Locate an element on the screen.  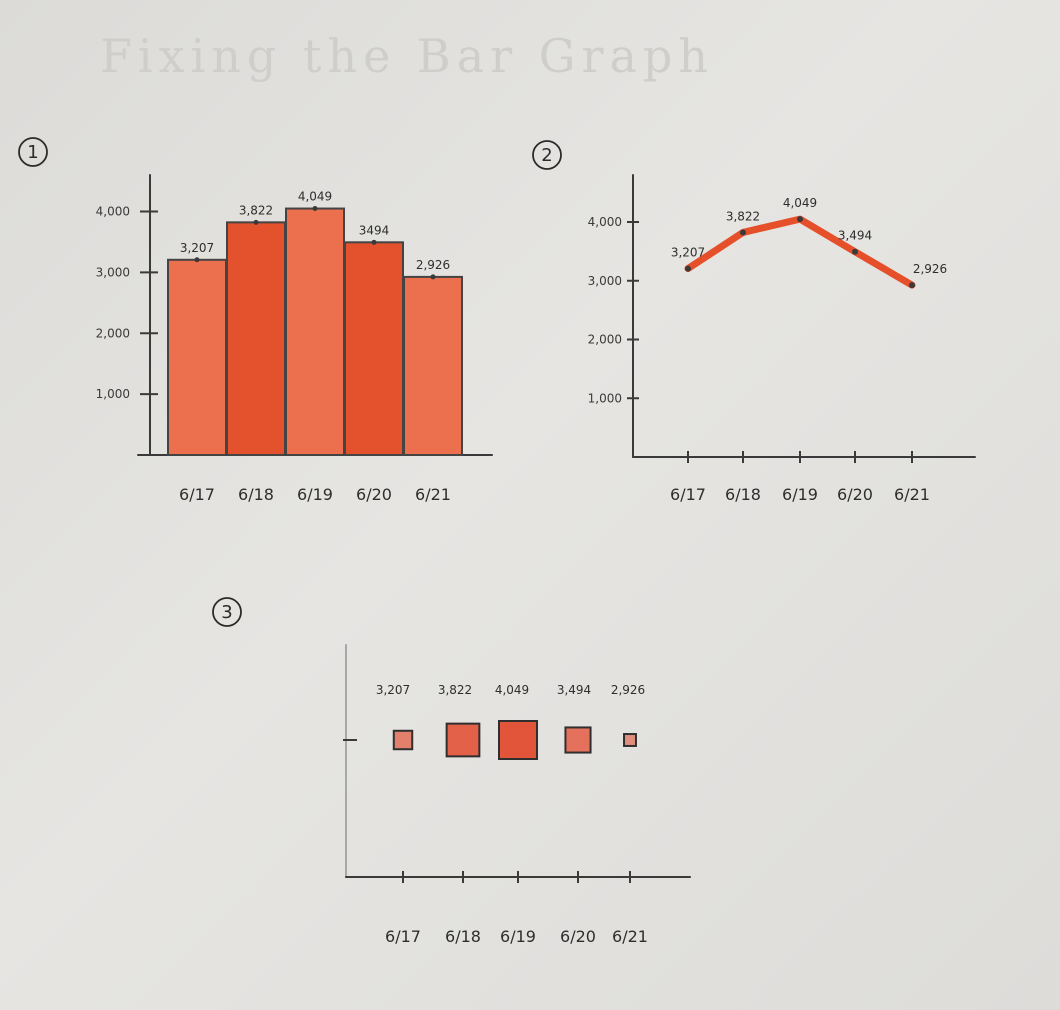
bar-6/21 is located at coordinates (433, 366).